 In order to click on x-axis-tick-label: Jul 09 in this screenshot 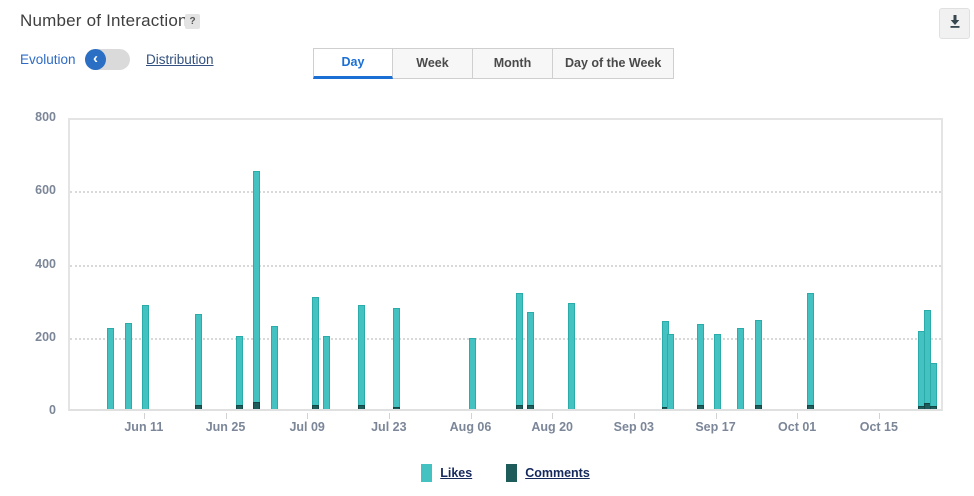, I will do `click(307, 427)`.